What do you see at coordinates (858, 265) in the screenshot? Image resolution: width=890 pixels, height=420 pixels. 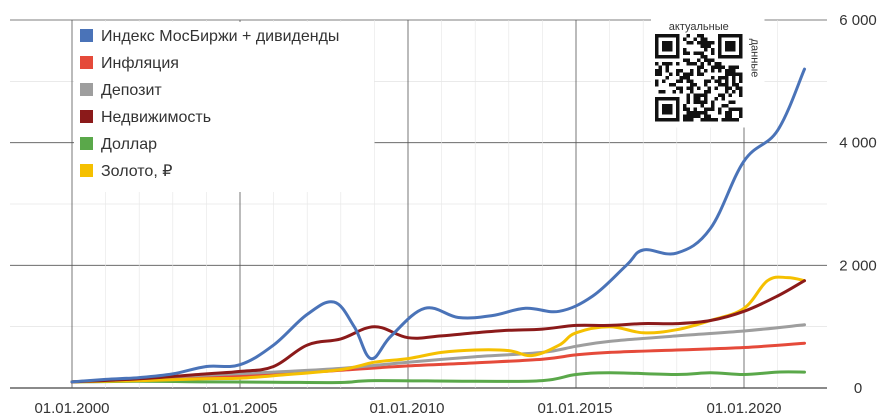 I see `y-tick-label: 2 000` at bounding box center [858, 265].